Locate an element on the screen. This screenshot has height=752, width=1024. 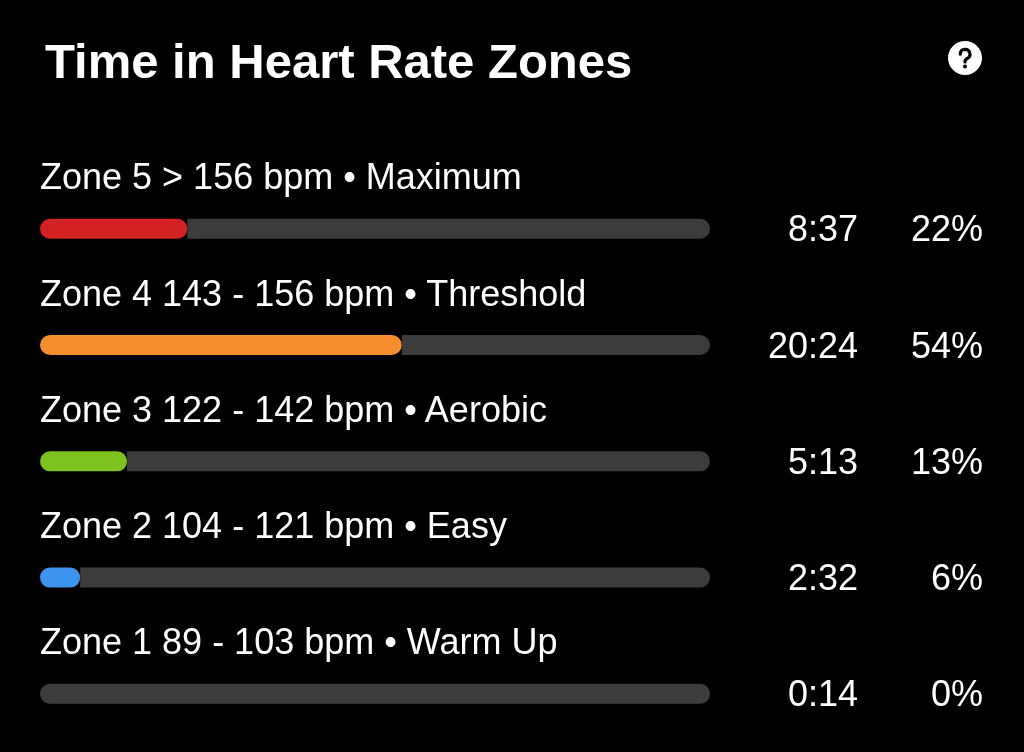
text: 2:32 is located at coordinates (822, 578).